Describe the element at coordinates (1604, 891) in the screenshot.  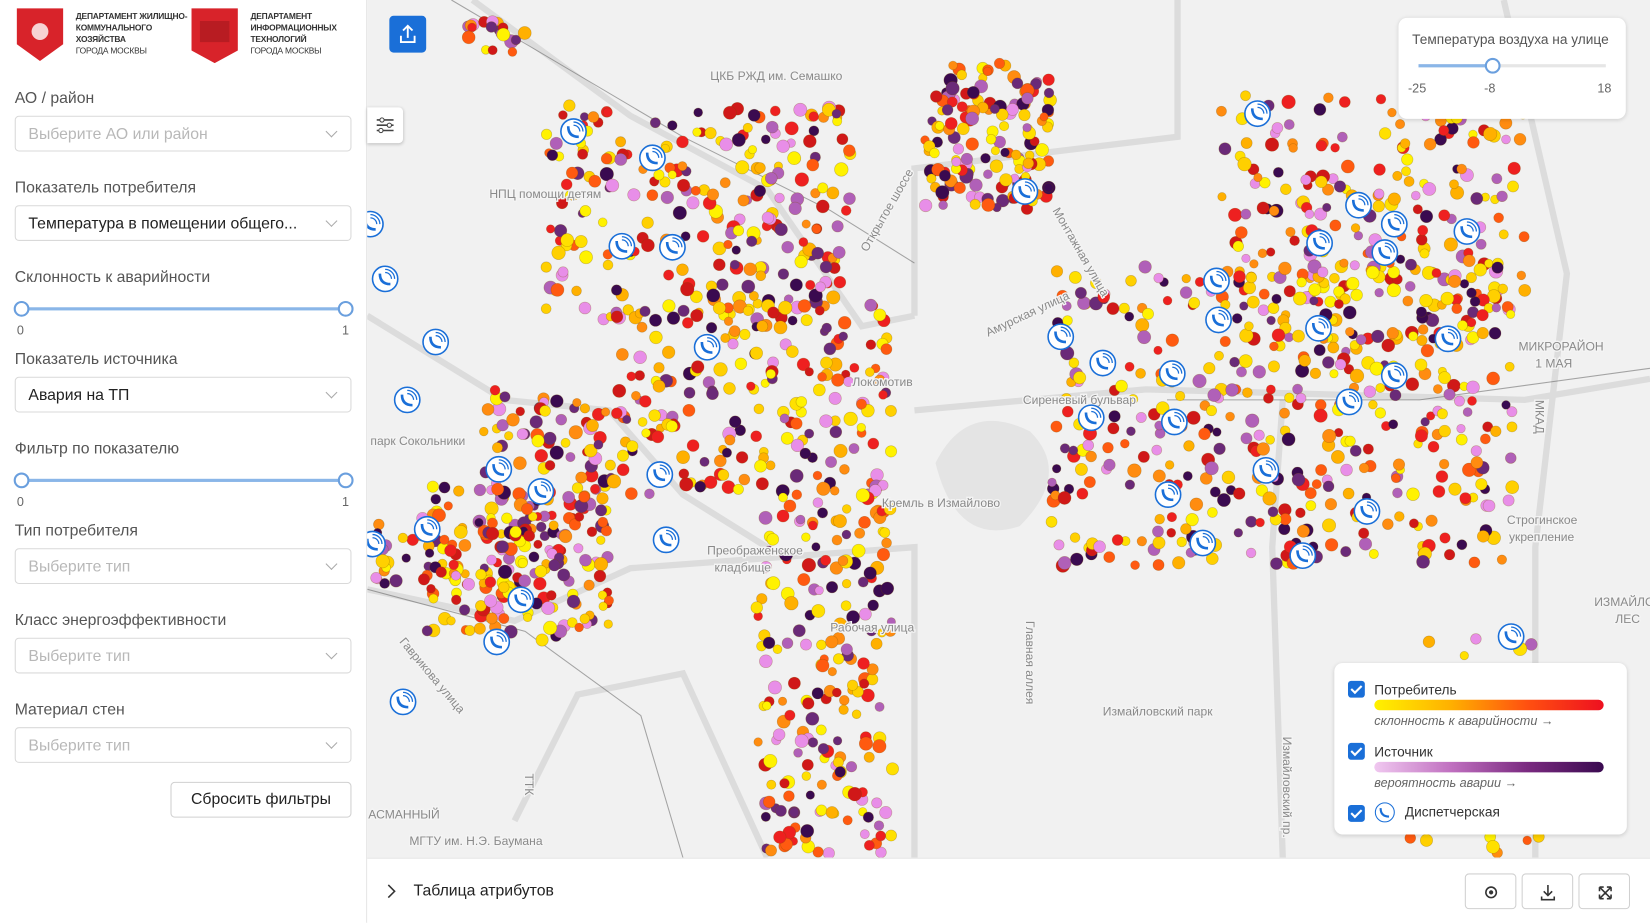
I see `fullscreen-button` at that location.